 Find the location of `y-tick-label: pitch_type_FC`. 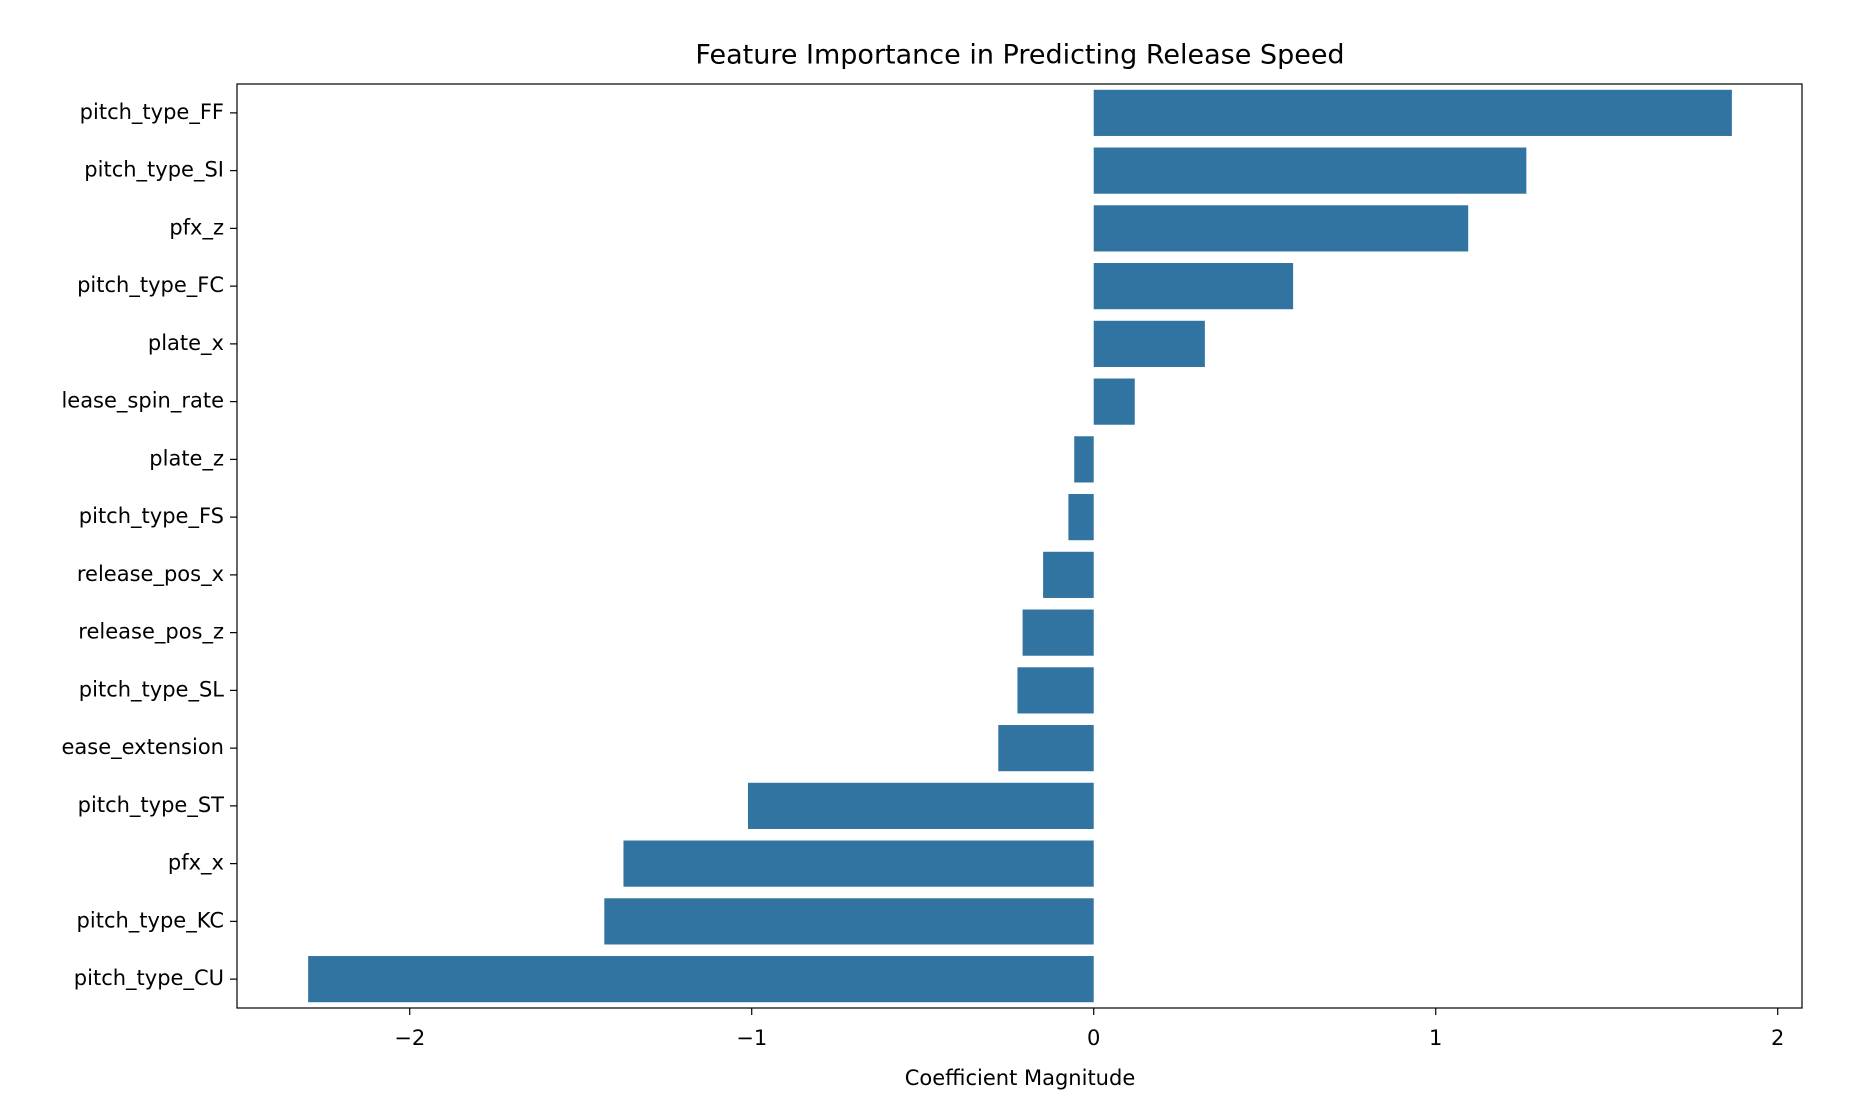

y-tick-label: pitch_type_FC is located at coordinates (150, 285).